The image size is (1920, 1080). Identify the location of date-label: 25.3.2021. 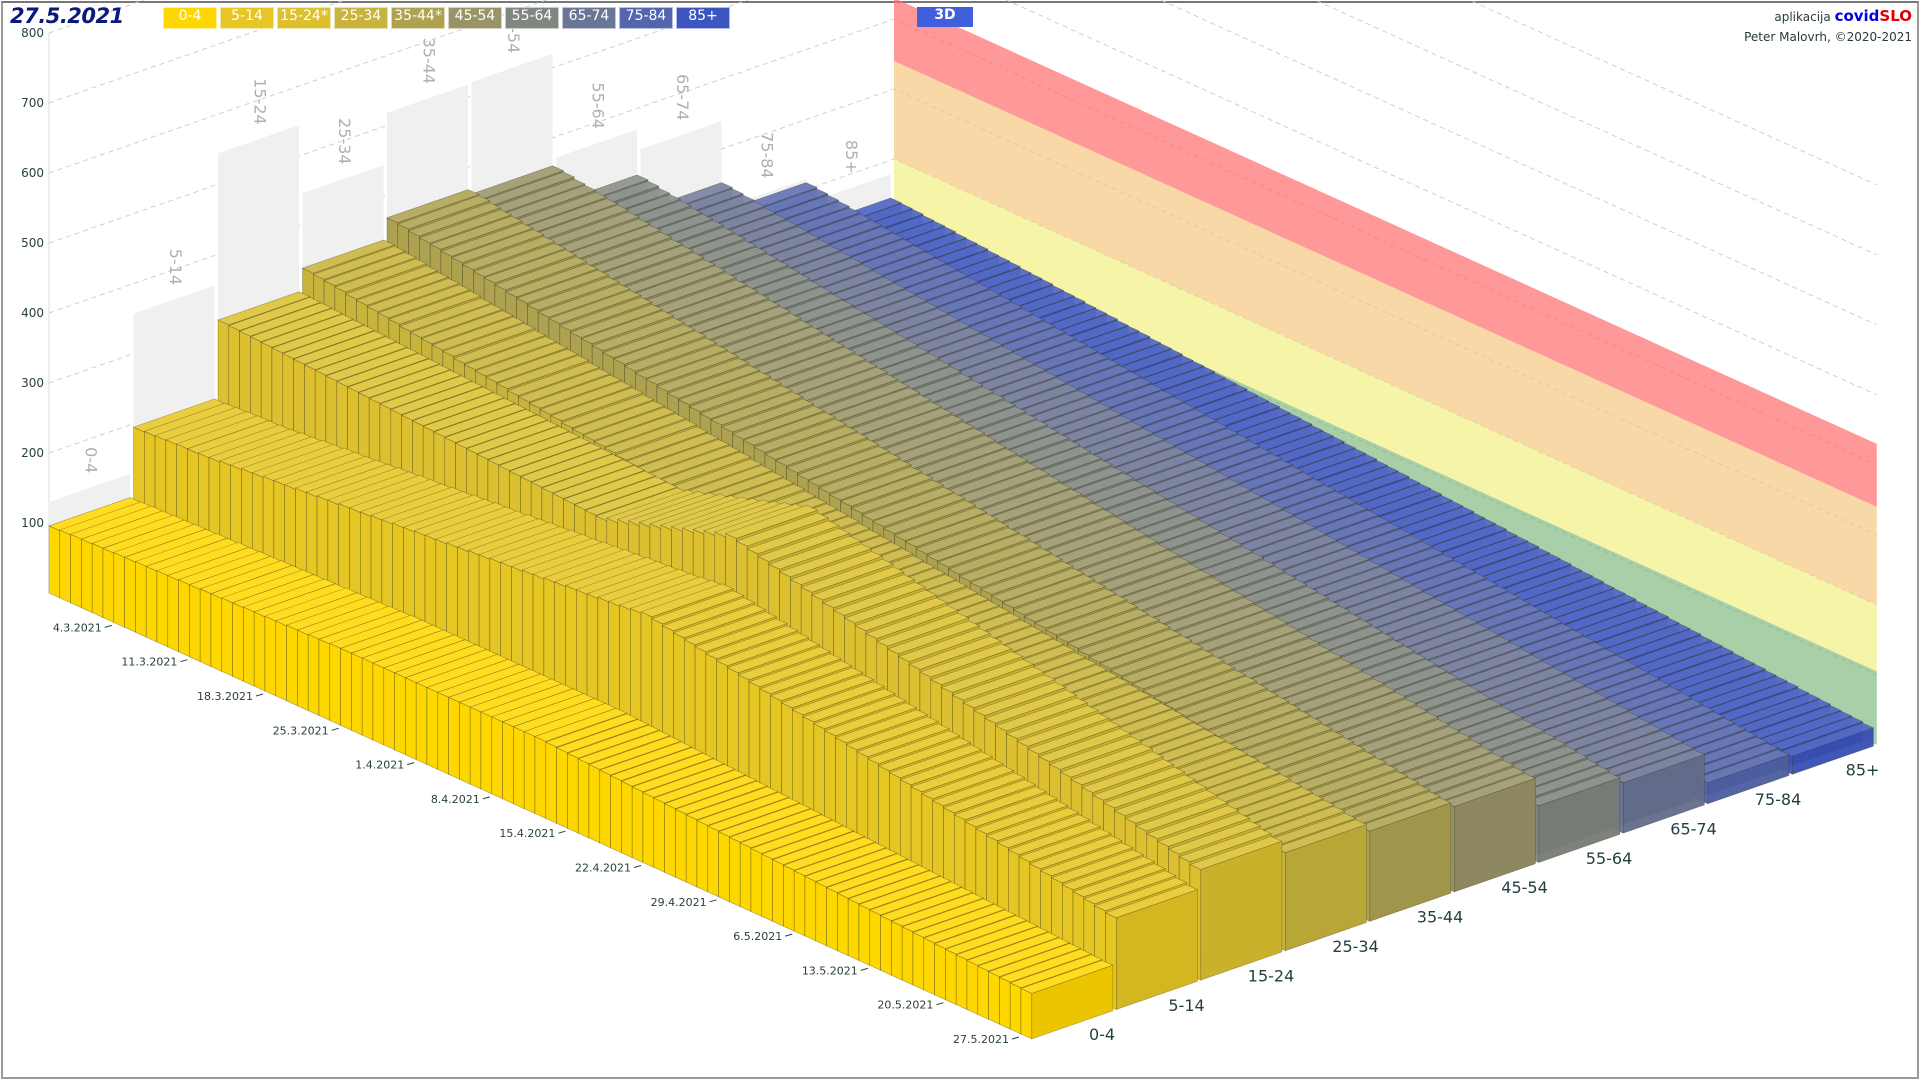
(301, 730).